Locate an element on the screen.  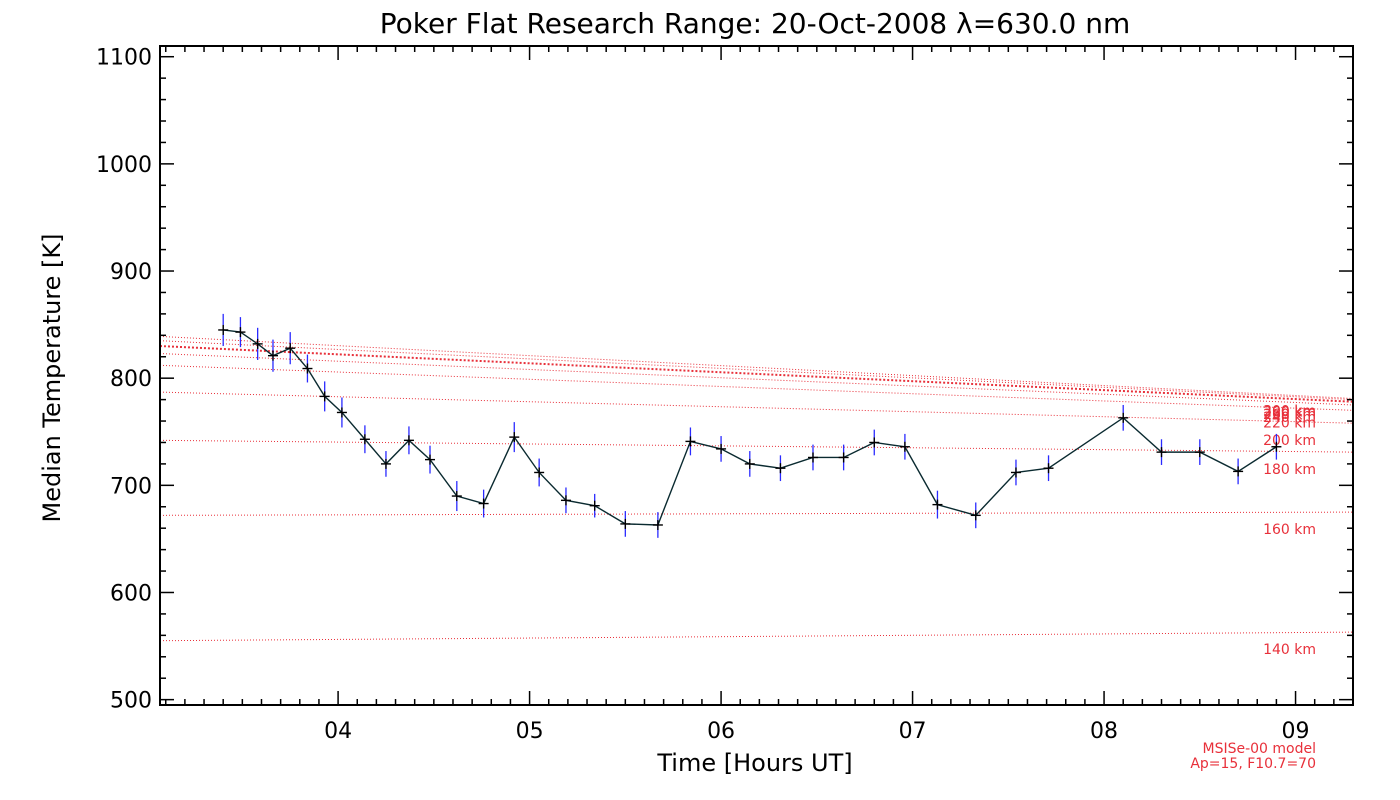
y-tick-label: 600 is located at coordinates (131, 593).